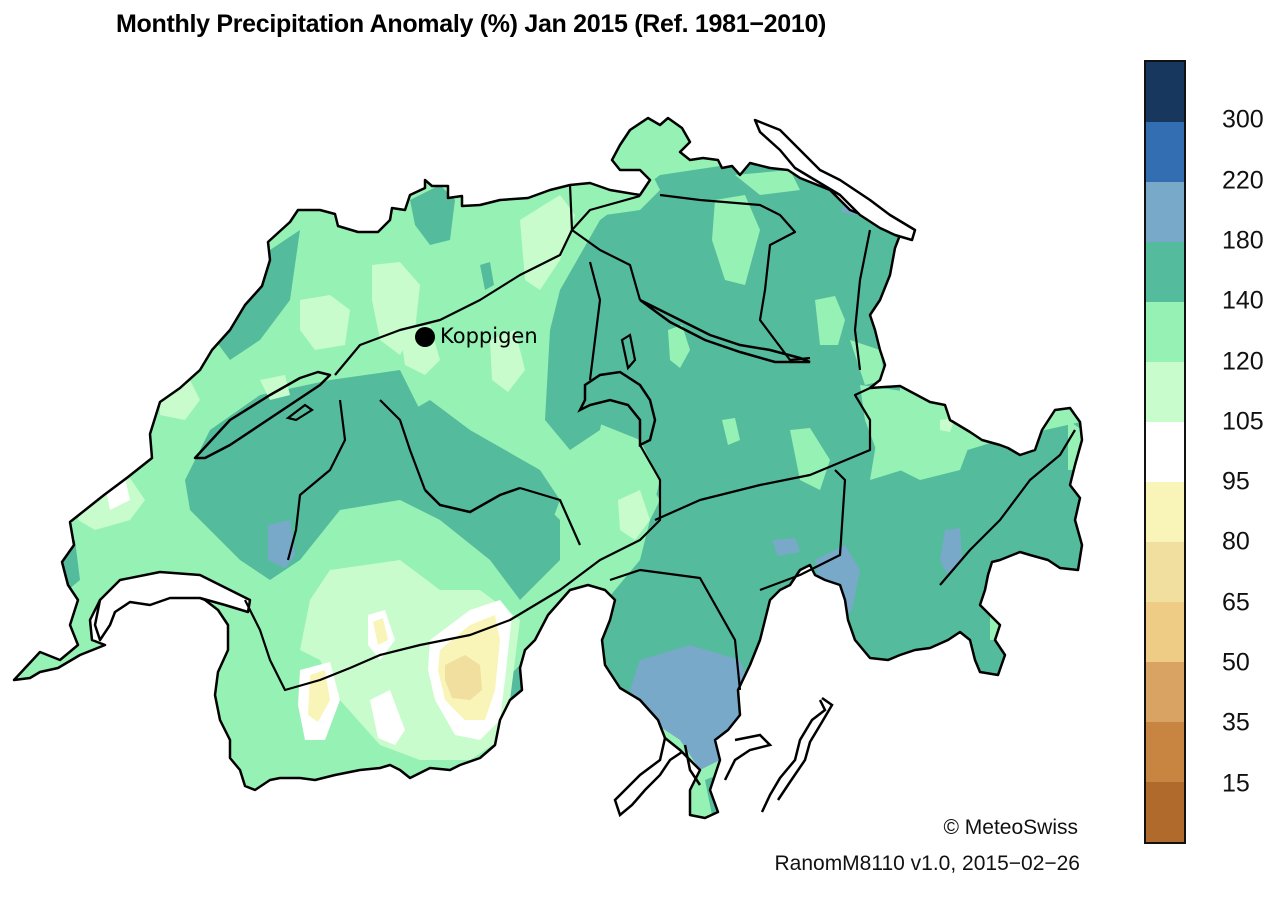 Image resolution: width=1280 pixels, height=897 pixels. What do you see at coordinates (1243, 361) in the screenshot?
I see `legend-label: 120` at bounding box center [1243, 361].